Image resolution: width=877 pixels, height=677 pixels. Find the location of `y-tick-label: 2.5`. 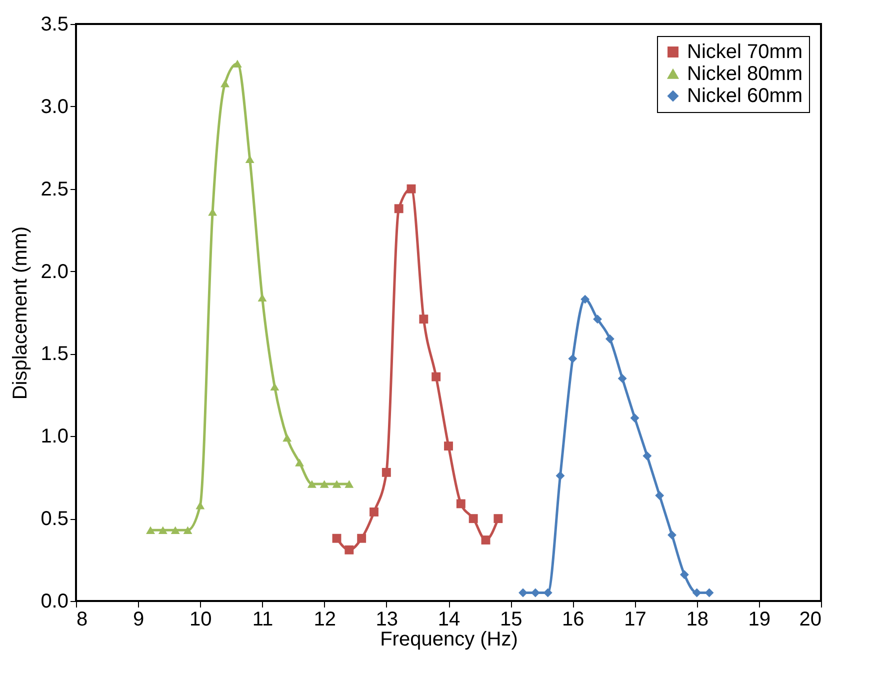

y-tick-label: 2.5 is located at coordinates (54, 189).